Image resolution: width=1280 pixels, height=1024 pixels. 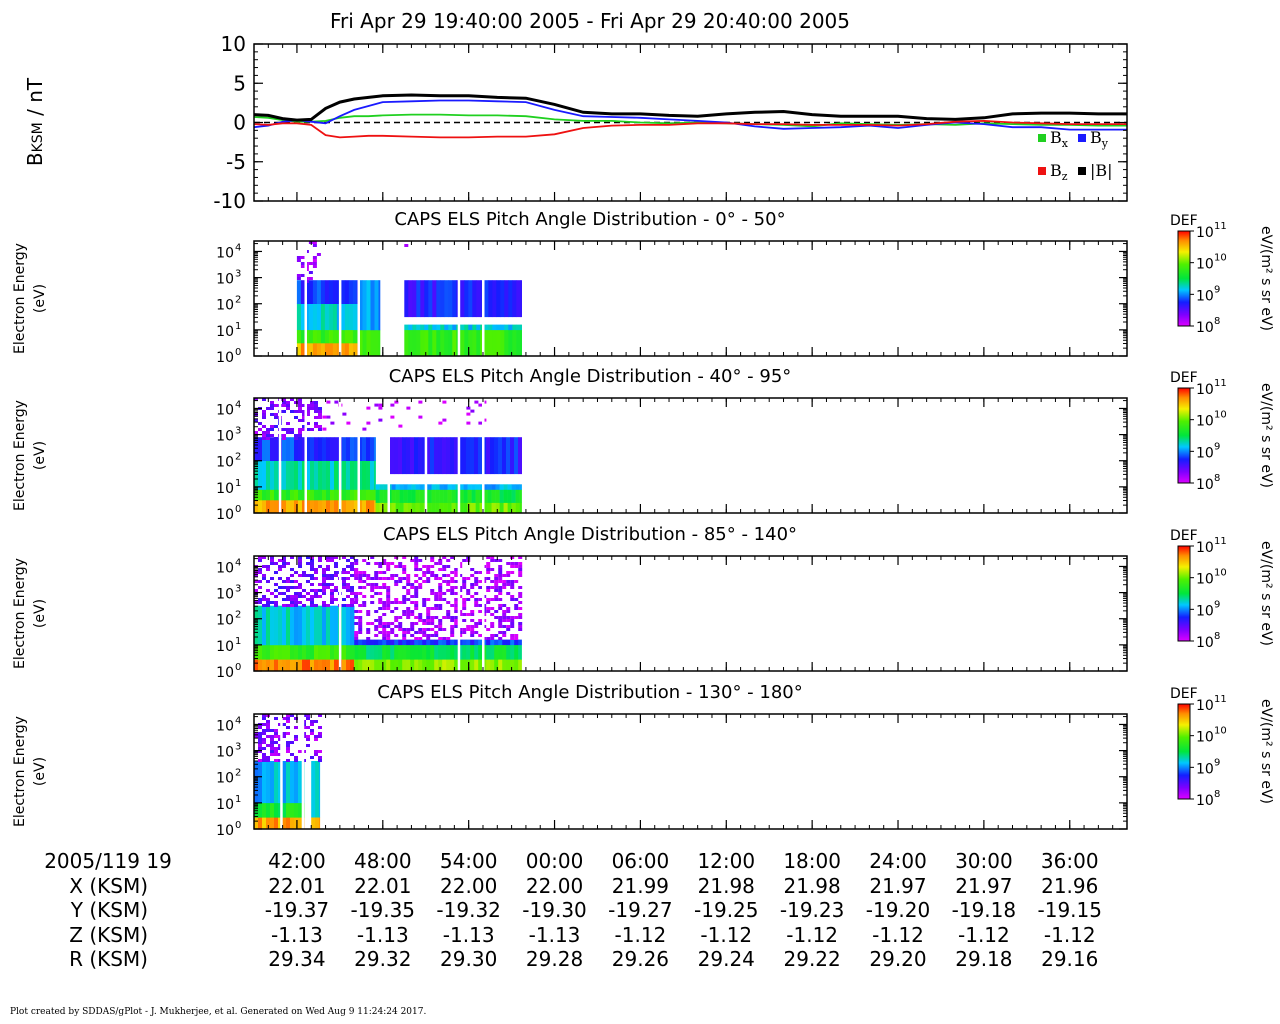 I want to click on x-tick-label: 12:00, so click(x=726, y=861).